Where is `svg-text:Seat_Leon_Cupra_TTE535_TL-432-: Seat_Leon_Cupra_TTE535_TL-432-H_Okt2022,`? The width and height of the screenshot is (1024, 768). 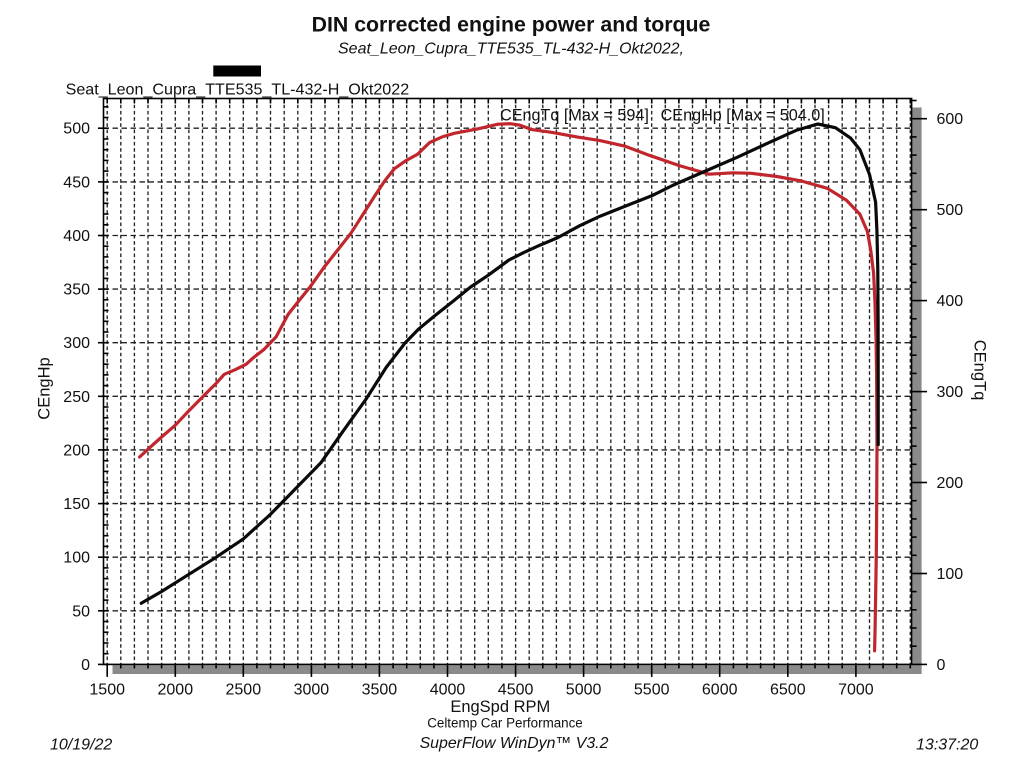
svg-text:Seat_Leon_Cupra_TTE535_TL-432-: Seat_Leon_Cupra_TTE535_TL-432-H_Okt2022, is located at coordinates (511, 49).